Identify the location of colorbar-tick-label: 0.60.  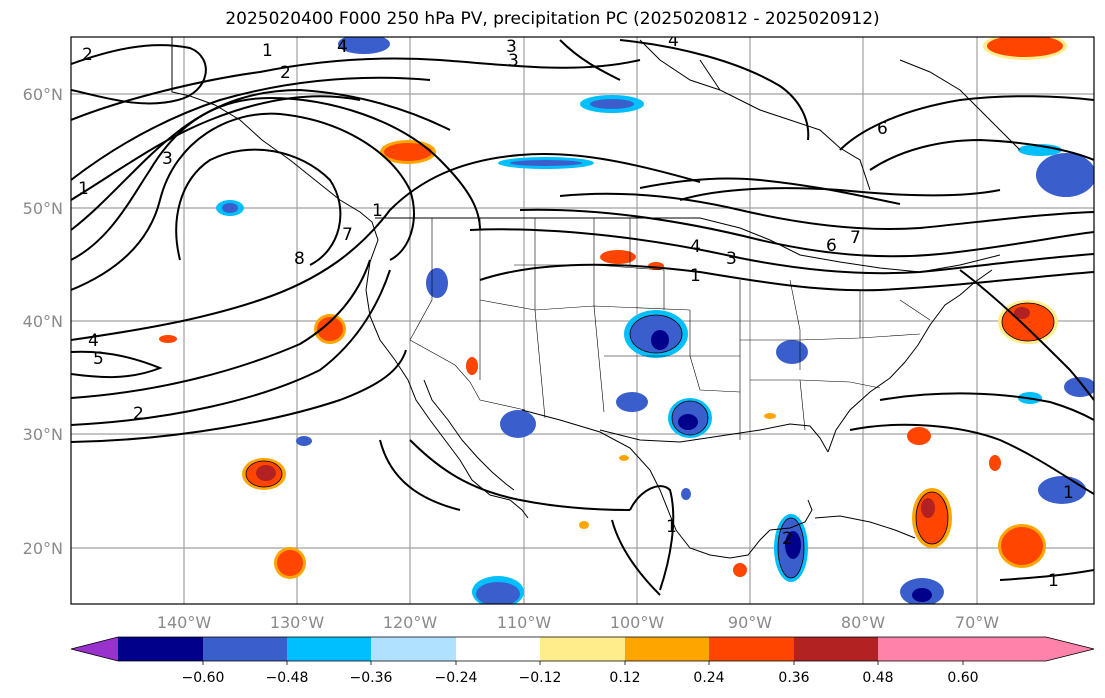
(962, 678).